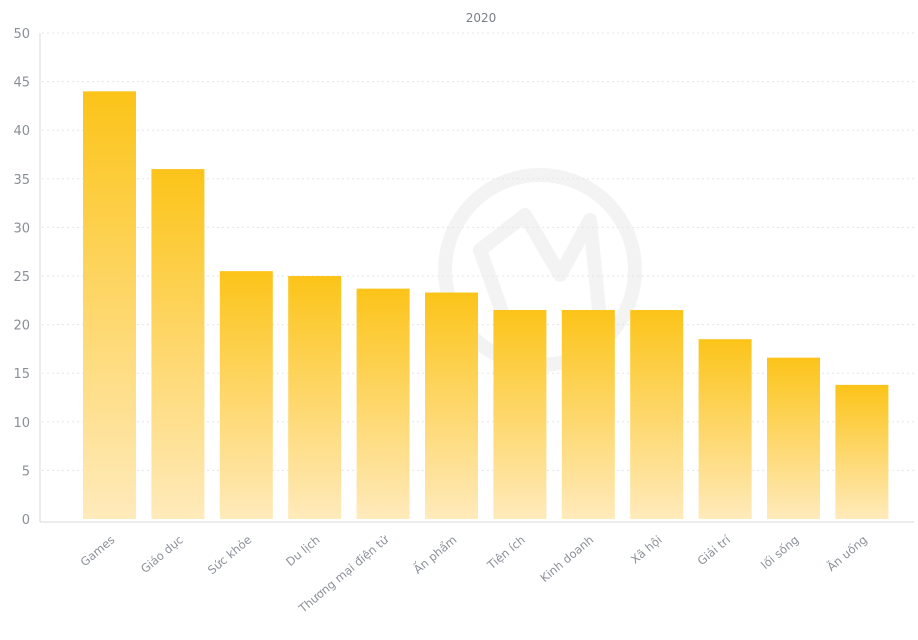  Describe the element at coordinates (229, 555) in the screenshot. I see `x-tick-label: Sức khỏe` at that location.